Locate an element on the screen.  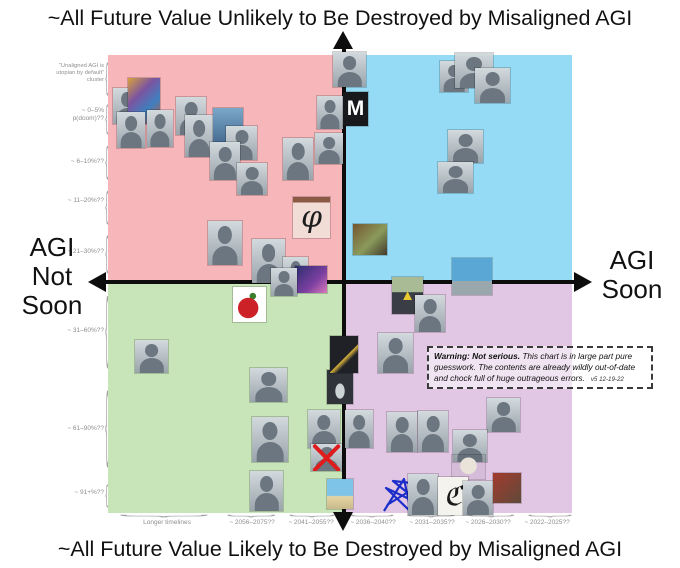
x-axis-right-label: AGI Soon is located at coordinates (632, 275).